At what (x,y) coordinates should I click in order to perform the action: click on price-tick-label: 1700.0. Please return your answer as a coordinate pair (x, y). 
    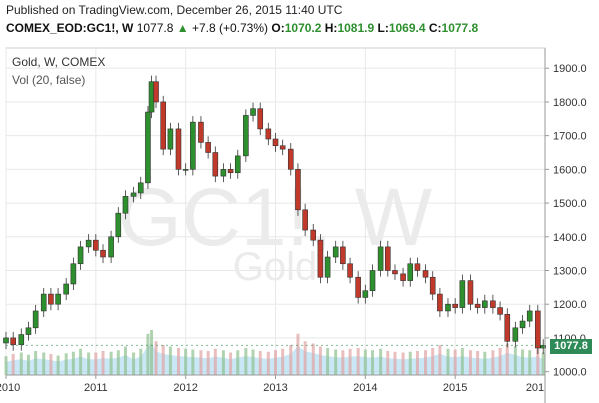
    Looking at the image, I should click on (570, 137).